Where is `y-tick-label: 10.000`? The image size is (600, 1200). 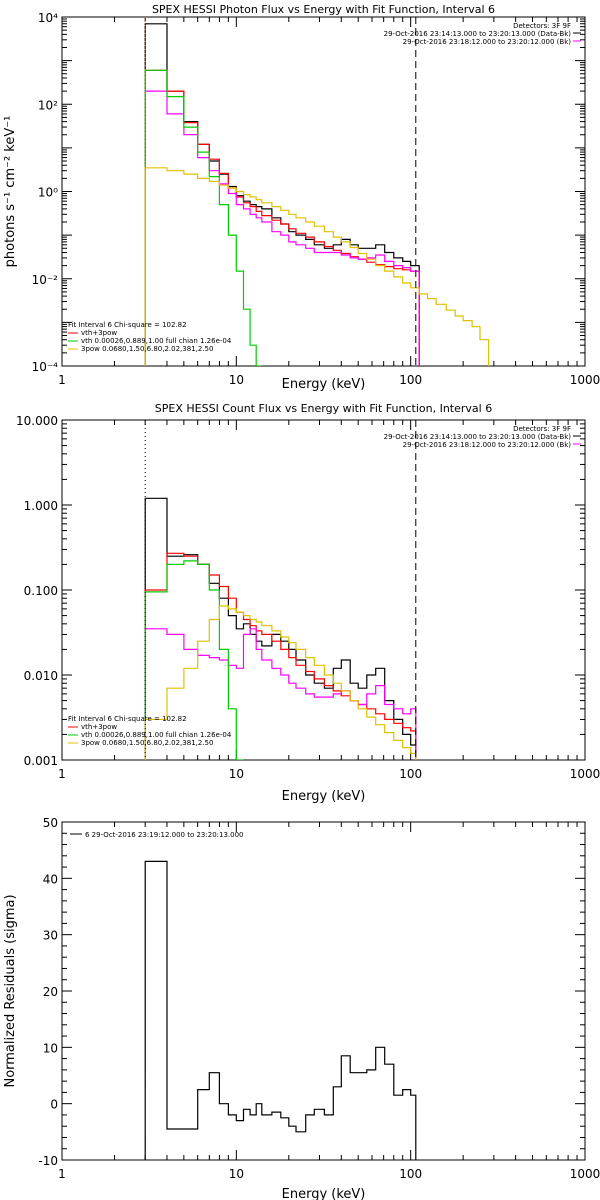
y-tick-label: 10.000 is located at coordinates (37, 421).